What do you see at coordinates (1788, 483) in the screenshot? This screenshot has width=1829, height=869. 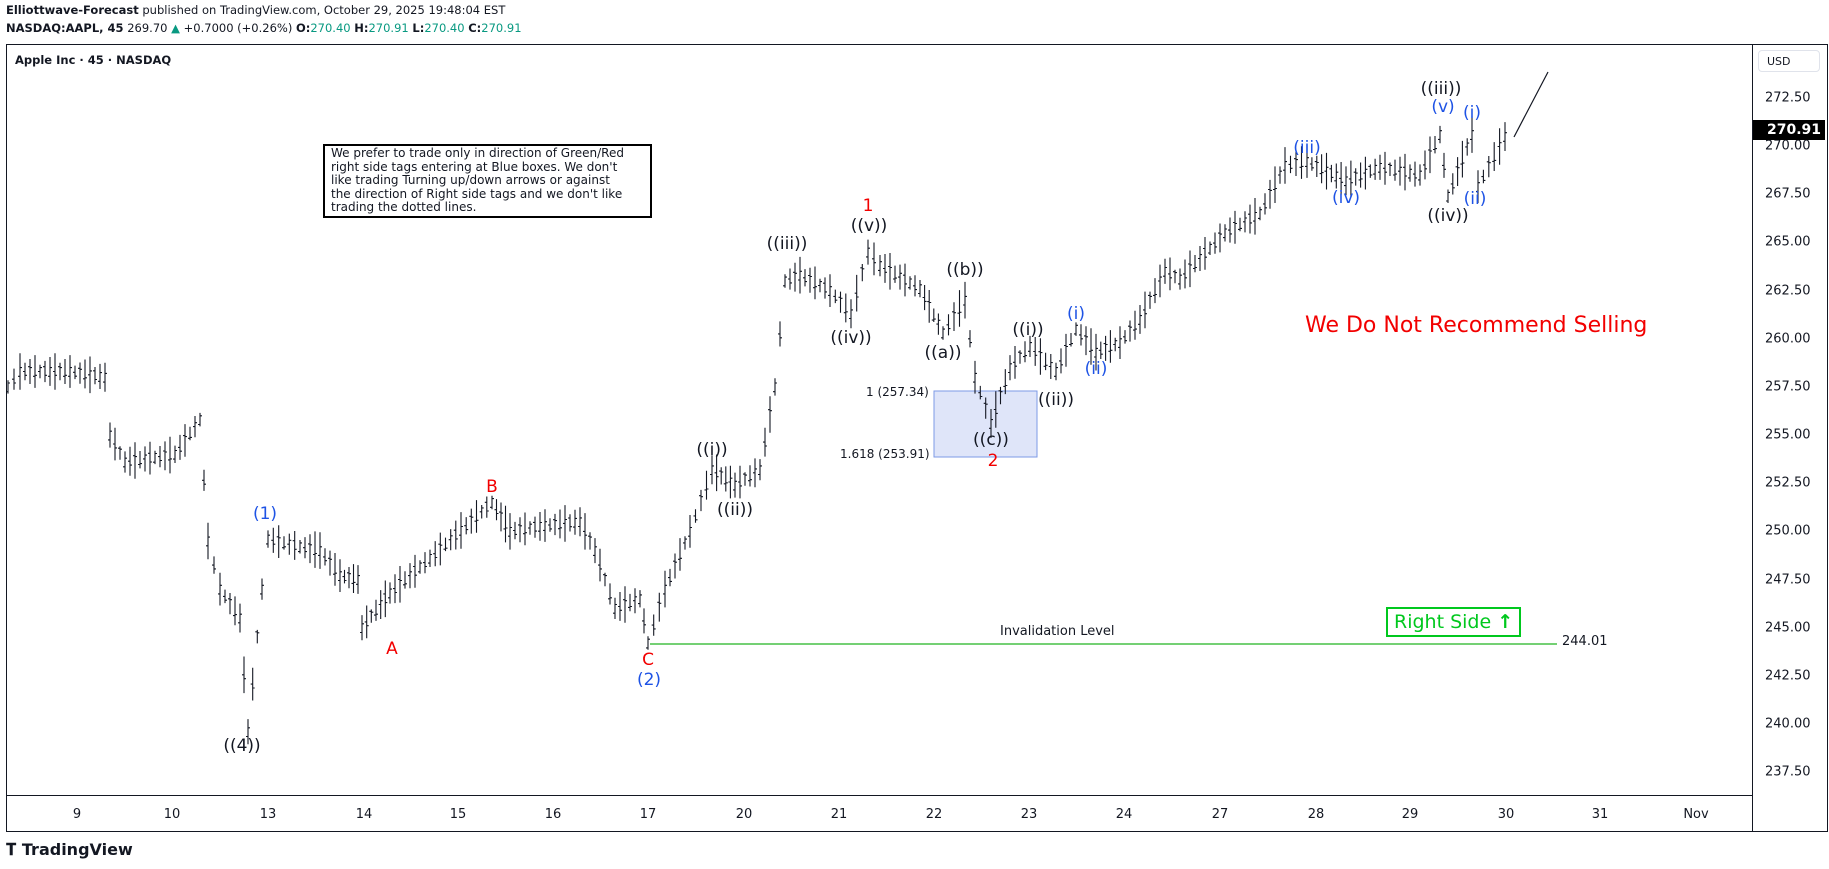 I see `price-tick: 252.50` at bounding box center [1788, 483].